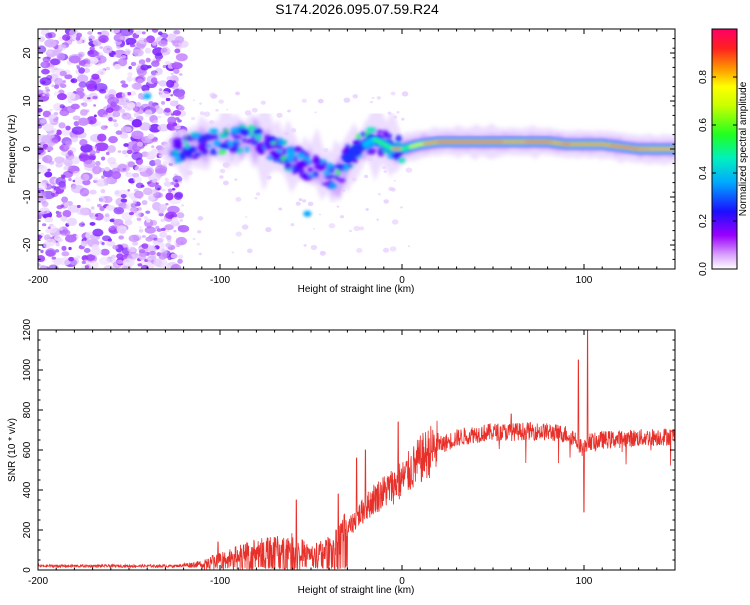  What do you see at coordinates (27, 529) in the screenshot?
I see `snr-ytick-label: 200` at bounding box center [27, 529].